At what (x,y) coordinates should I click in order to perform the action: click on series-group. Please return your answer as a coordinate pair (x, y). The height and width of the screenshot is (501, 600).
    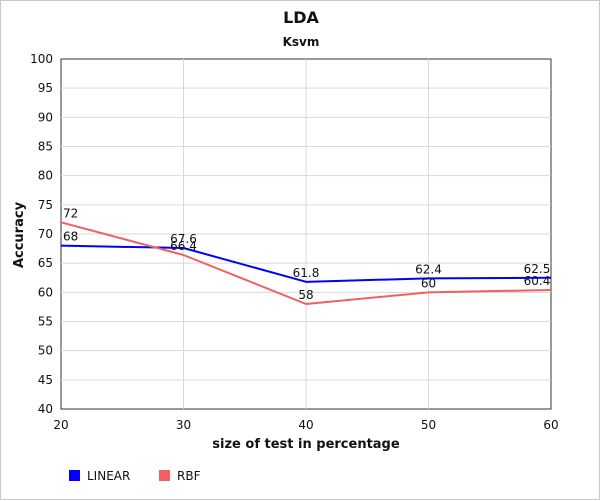
    Looking at the image, I should click on (306, 263).